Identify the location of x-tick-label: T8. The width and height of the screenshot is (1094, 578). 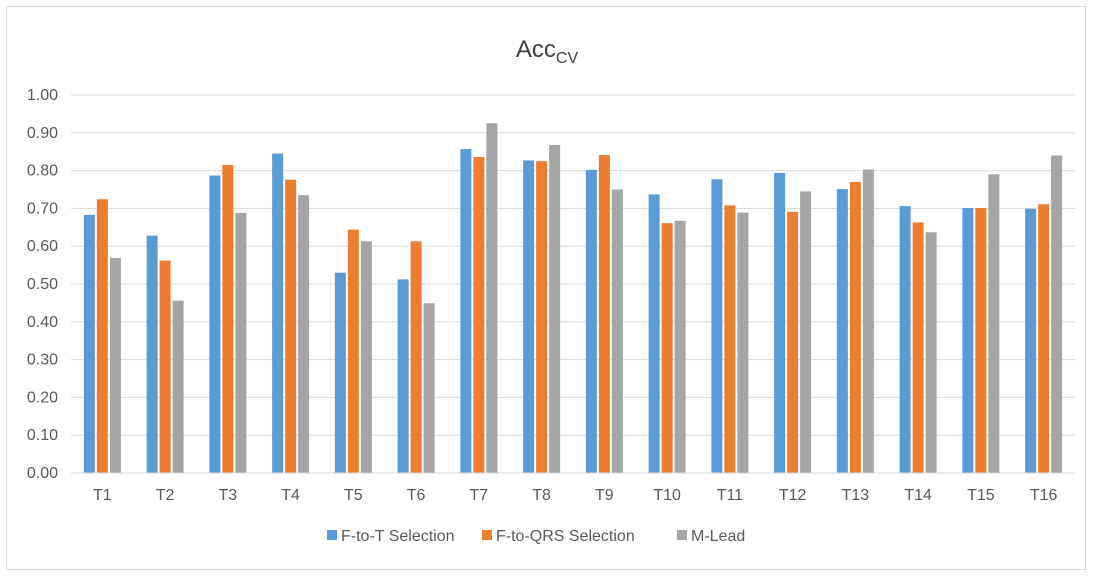
(541, 495).